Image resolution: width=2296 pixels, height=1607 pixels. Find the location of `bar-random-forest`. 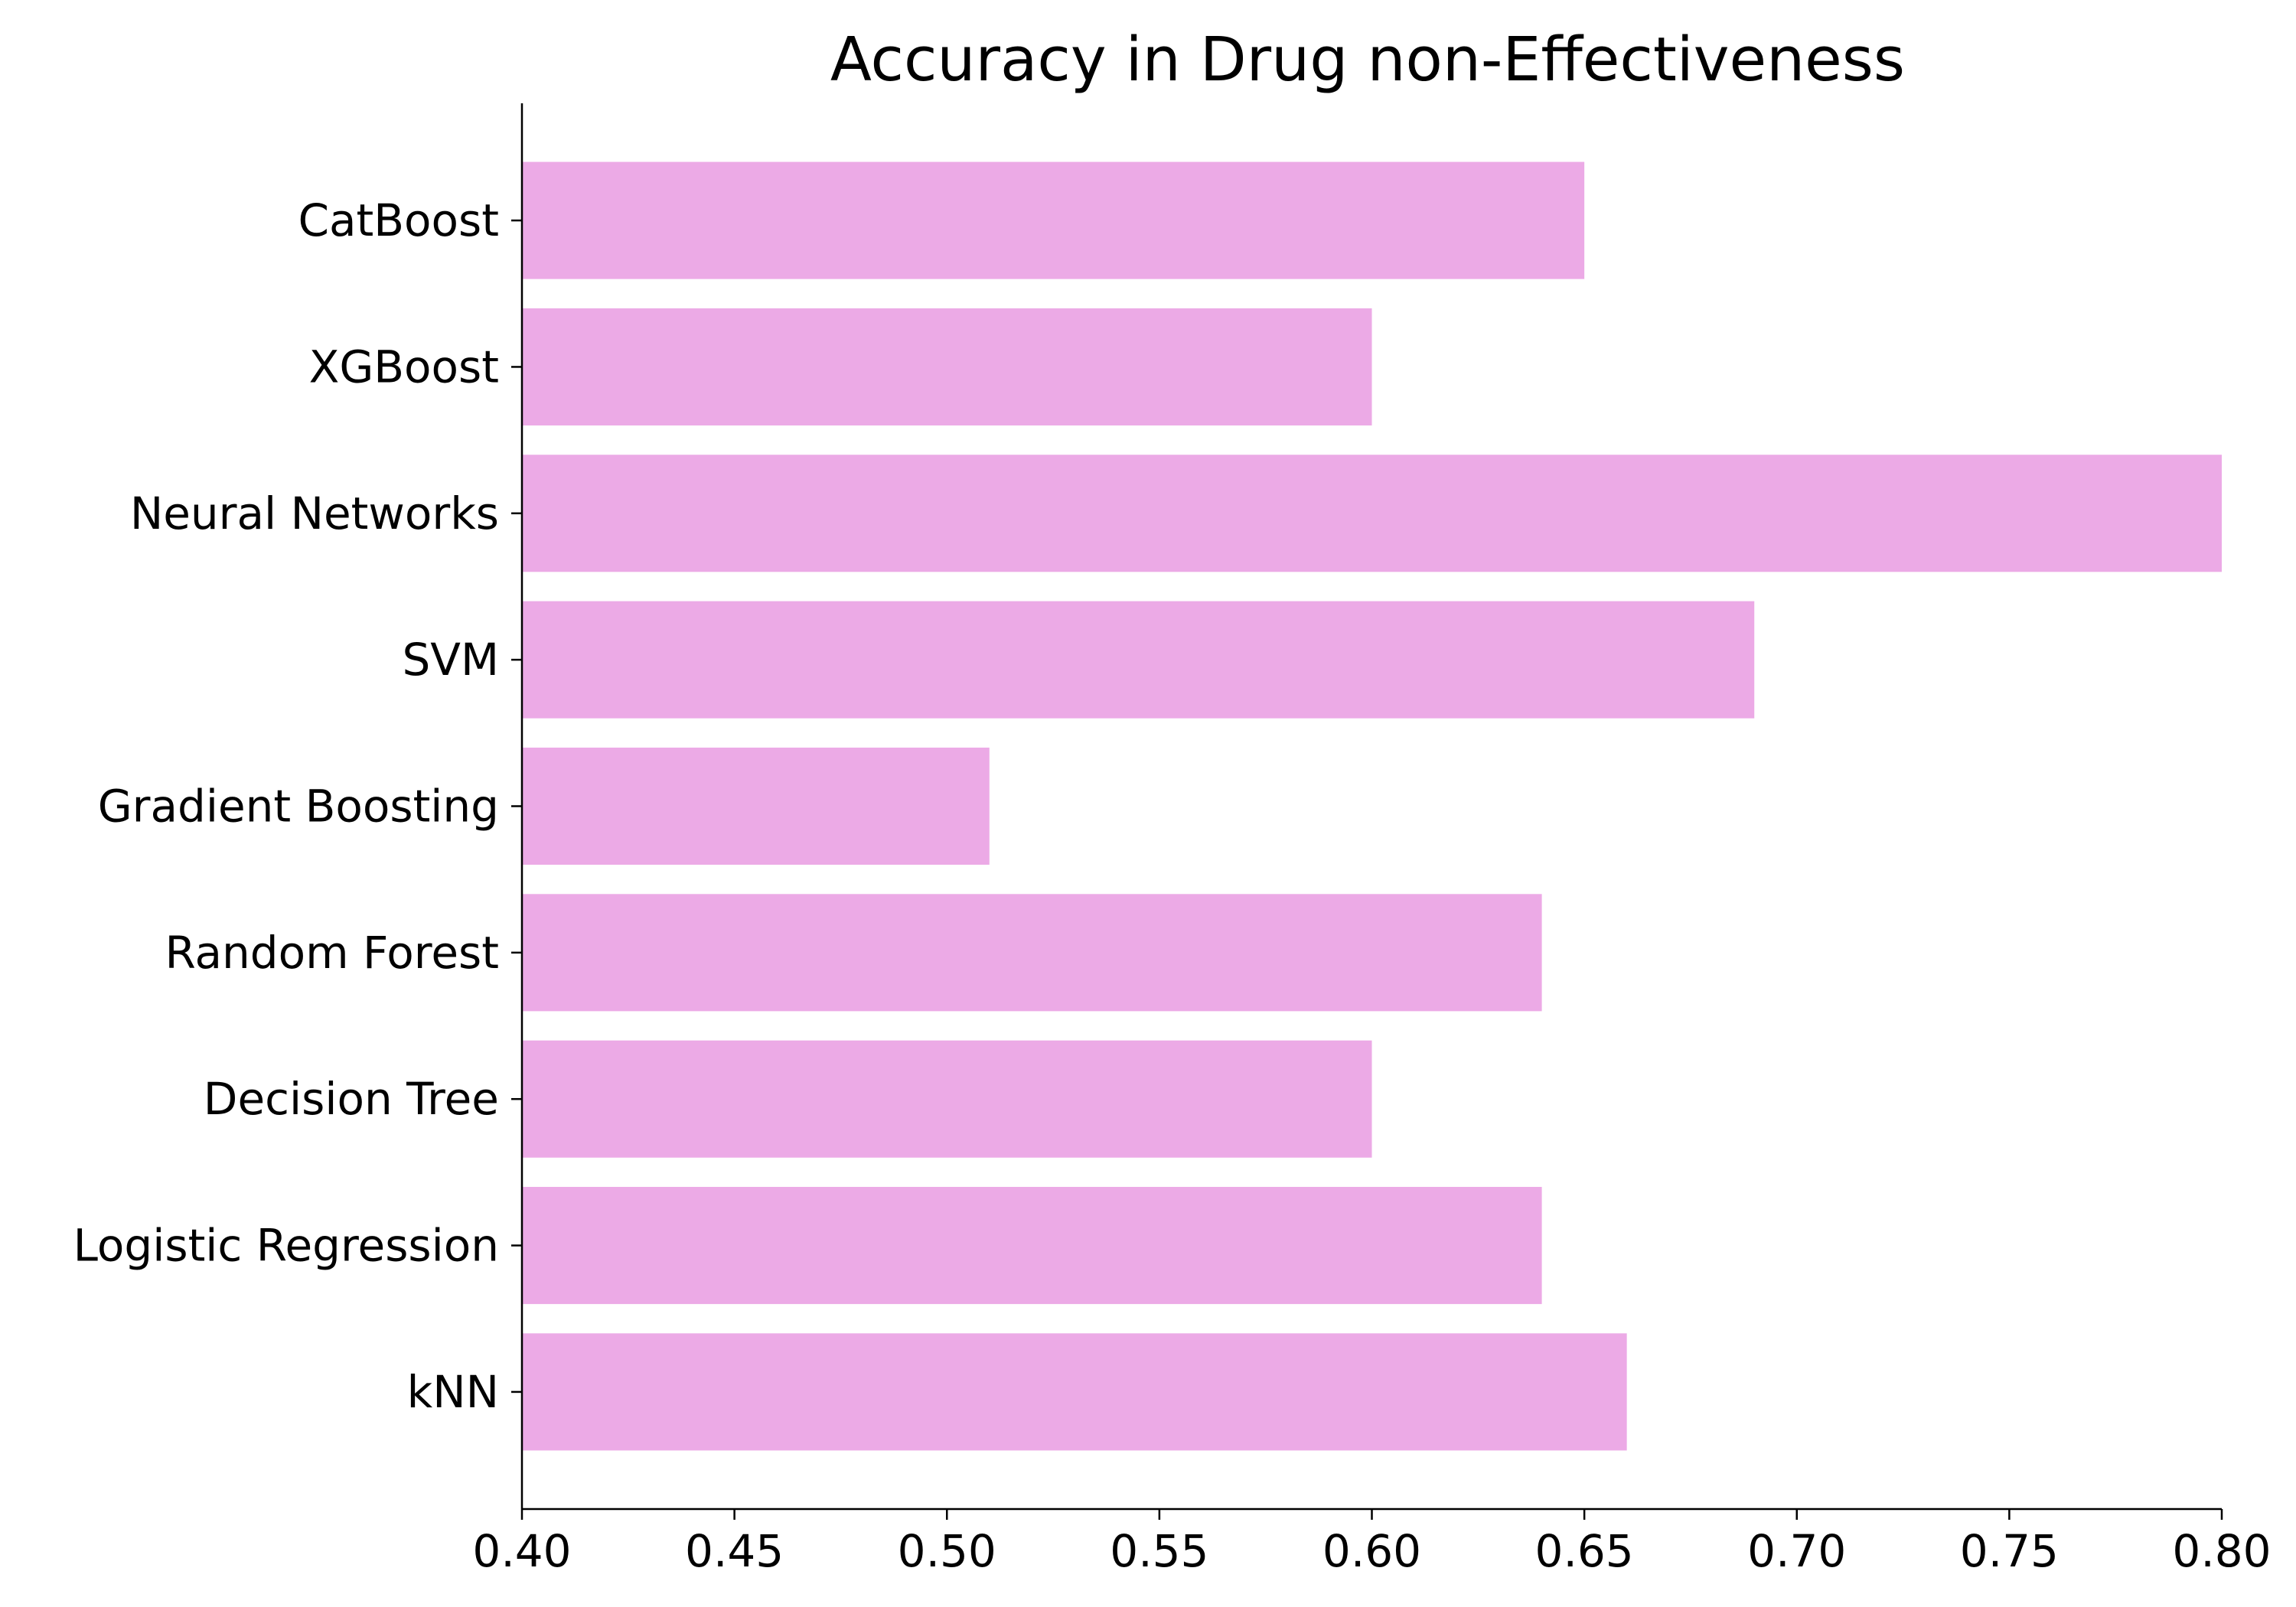

bar-random-forest is located at coordinates (1032, 953).